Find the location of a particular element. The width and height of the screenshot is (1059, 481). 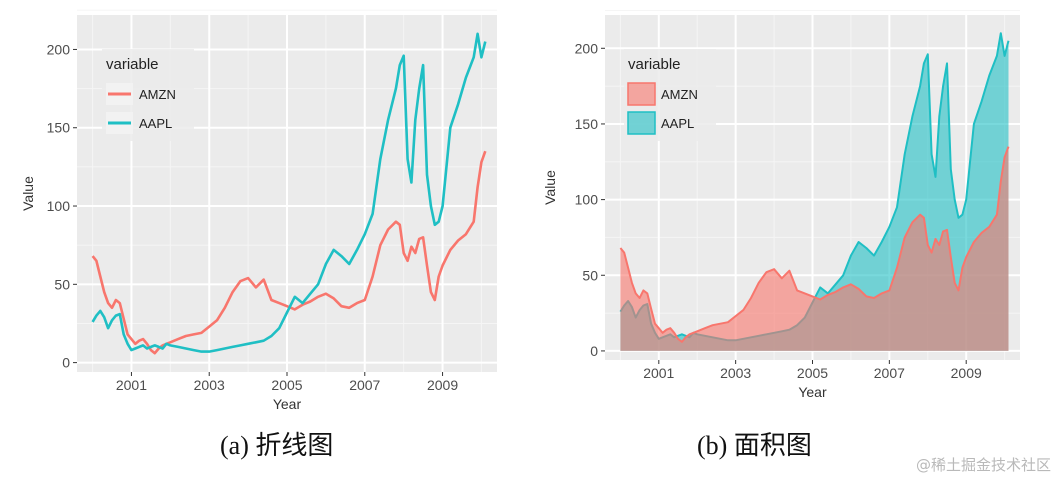

legend-key-amzn is located at coordinates (641, 94).